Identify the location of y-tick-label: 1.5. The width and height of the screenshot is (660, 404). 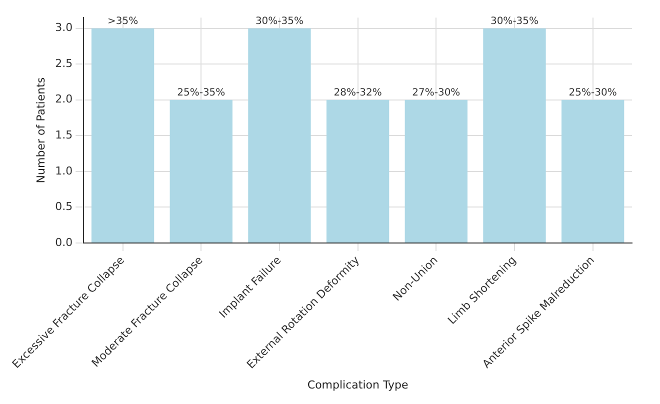
(64, 135).